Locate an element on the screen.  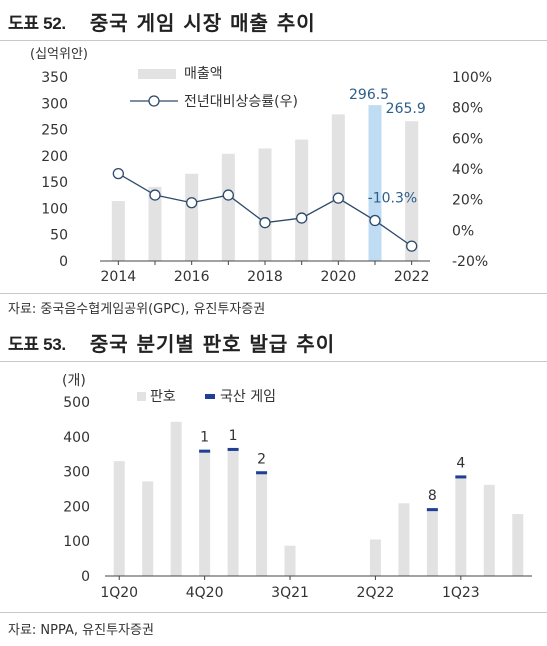
chart2-y-tick: 200 is located at coordinates (76, 507).